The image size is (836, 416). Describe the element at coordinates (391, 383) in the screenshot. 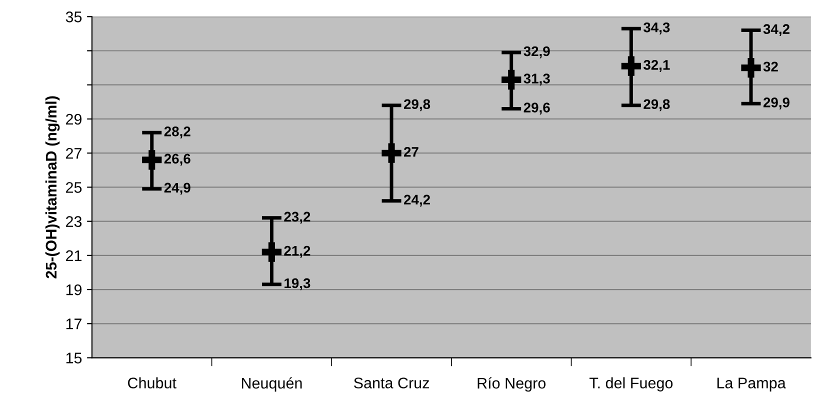

I see `x-tick-label: Santa Cruz` at that location.